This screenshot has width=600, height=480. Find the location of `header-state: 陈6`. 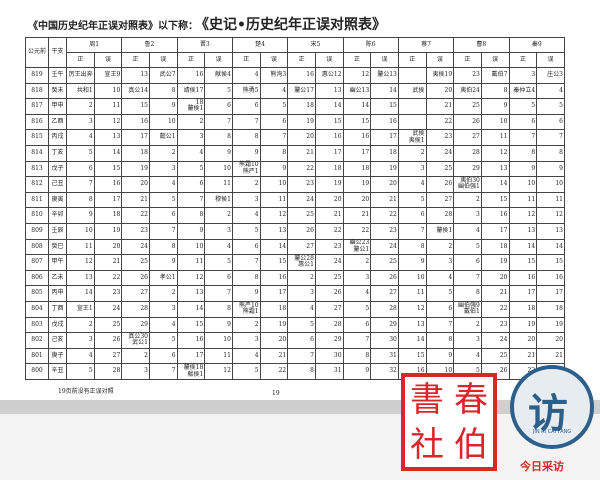

header-state: 陈6 is located at coordinates (370, 45).